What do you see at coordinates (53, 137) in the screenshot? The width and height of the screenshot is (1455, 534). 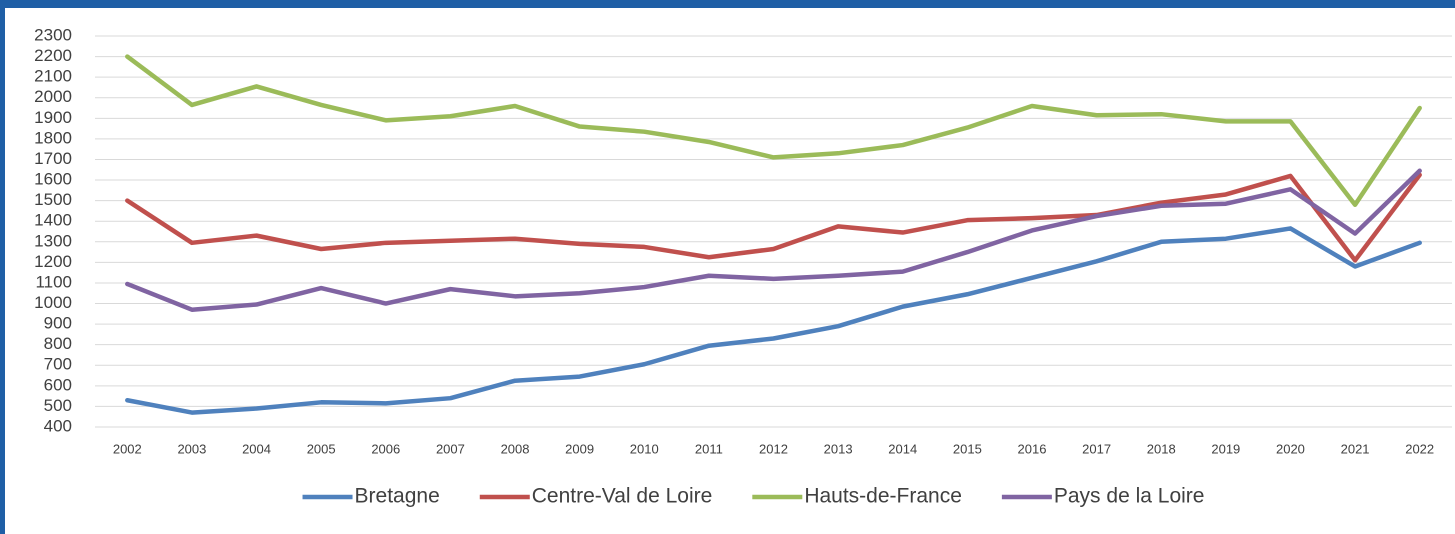 I see `y-tick-label: 1800` at bounding box center [53, 137].